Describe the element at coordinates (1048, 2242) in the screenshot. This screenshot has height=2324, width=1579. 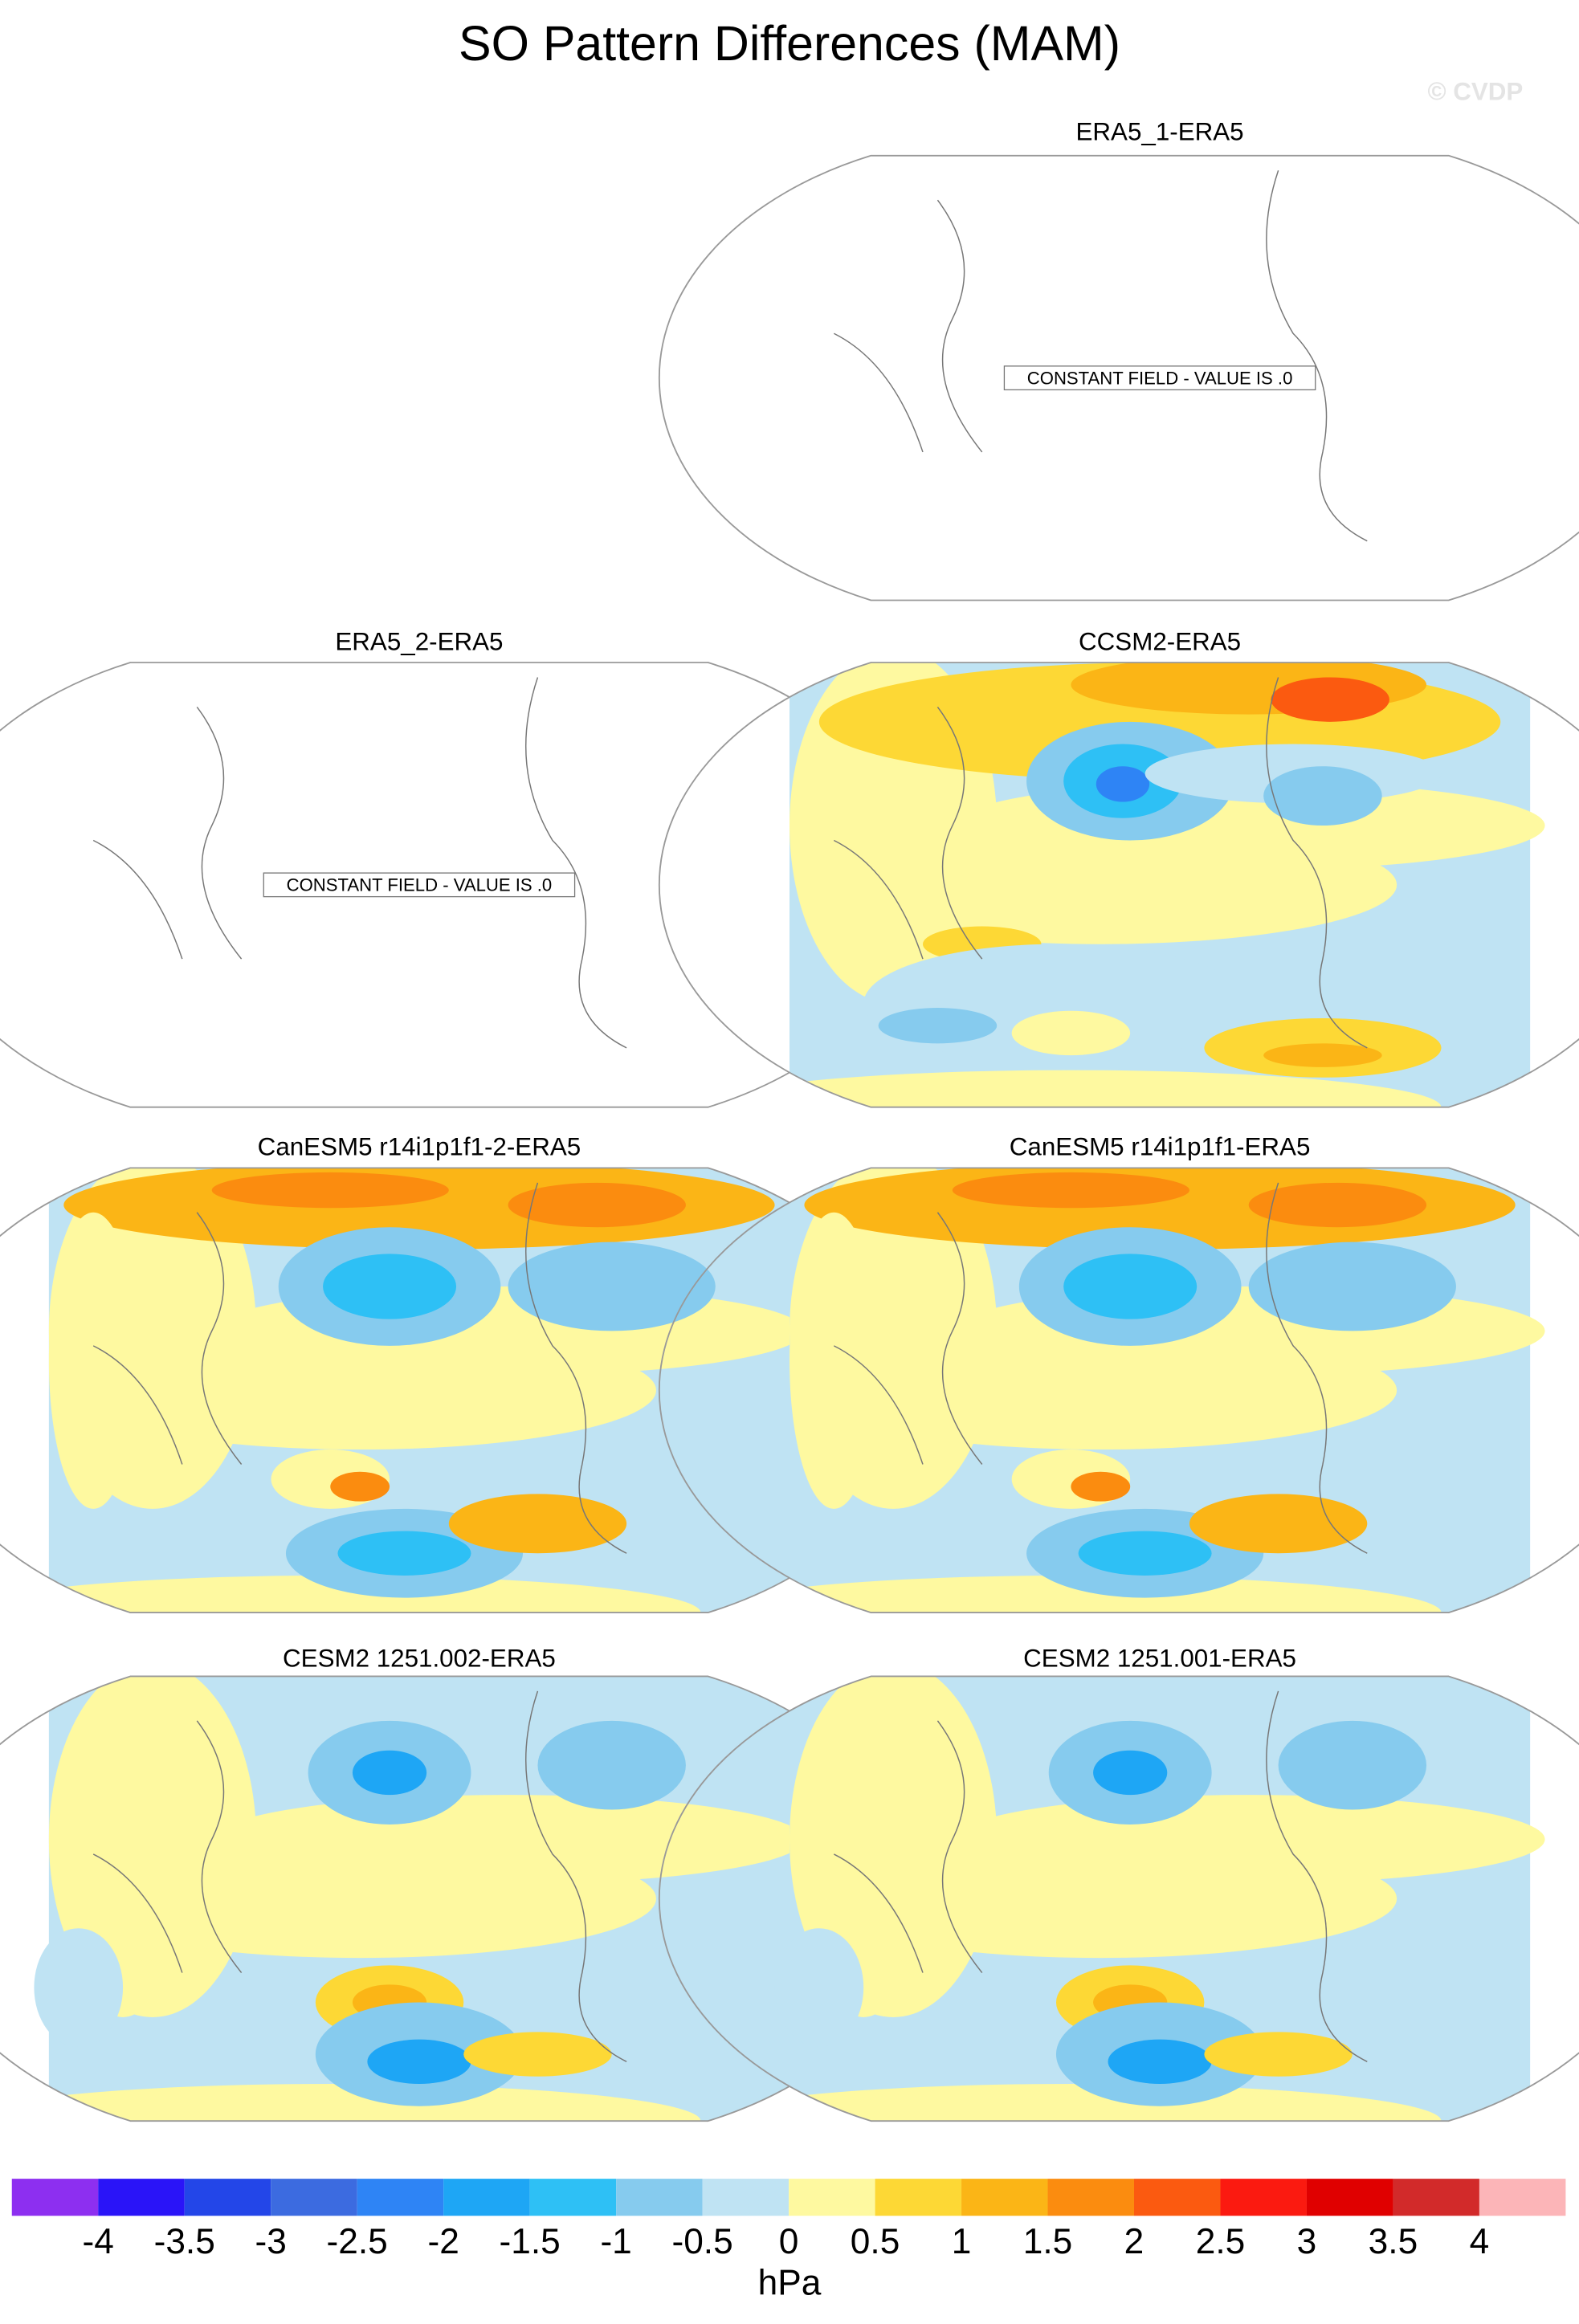
I see `colorbar-tick-label: 1.5` at that location.